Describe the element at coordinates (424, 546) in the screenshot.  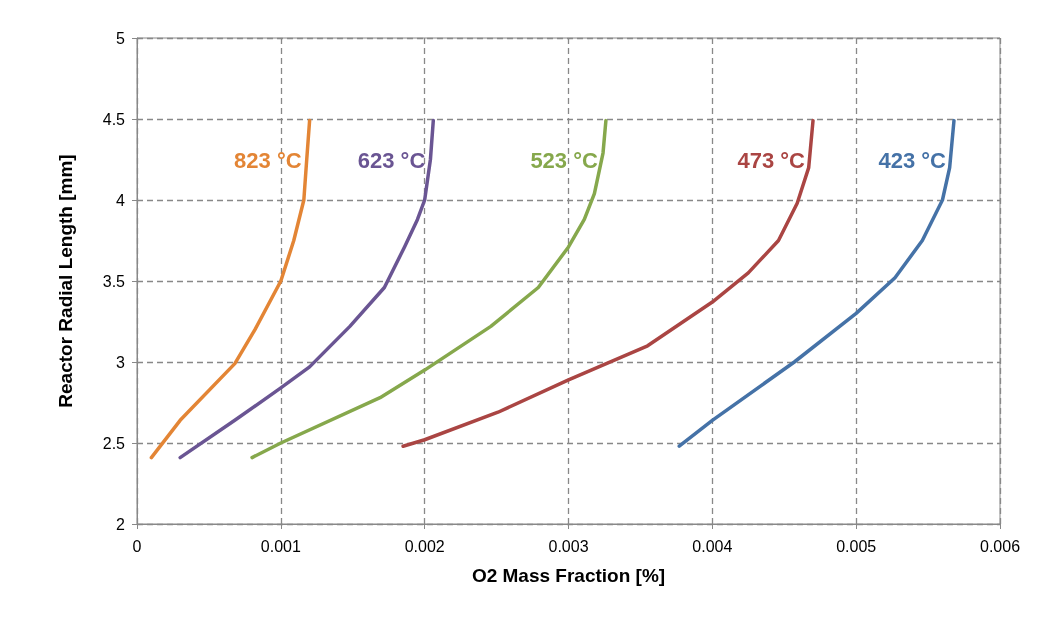
I see `x-tick-label: 0.002` at that location.